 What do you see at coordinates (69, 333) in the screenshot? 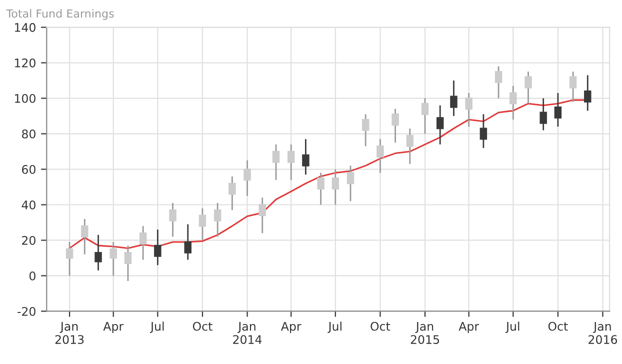
I see `x-tick-label: Jan 2013` at bounding box center [69, 333].